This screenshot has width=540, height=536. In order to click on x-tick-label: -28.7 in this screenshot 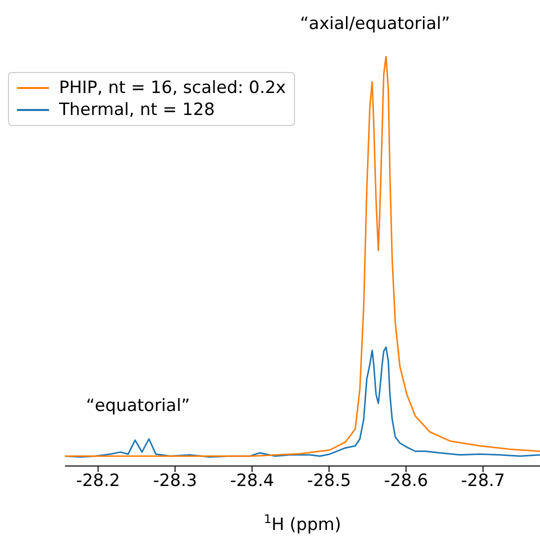, I will do `click(483, 481)`.